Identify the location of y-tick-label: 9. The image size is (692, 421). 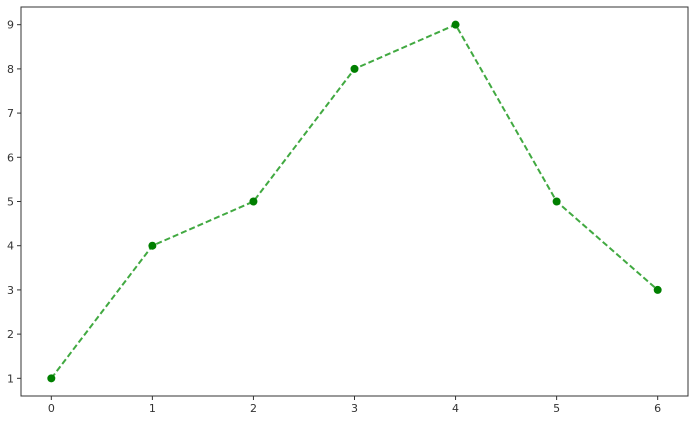
(10, 25).